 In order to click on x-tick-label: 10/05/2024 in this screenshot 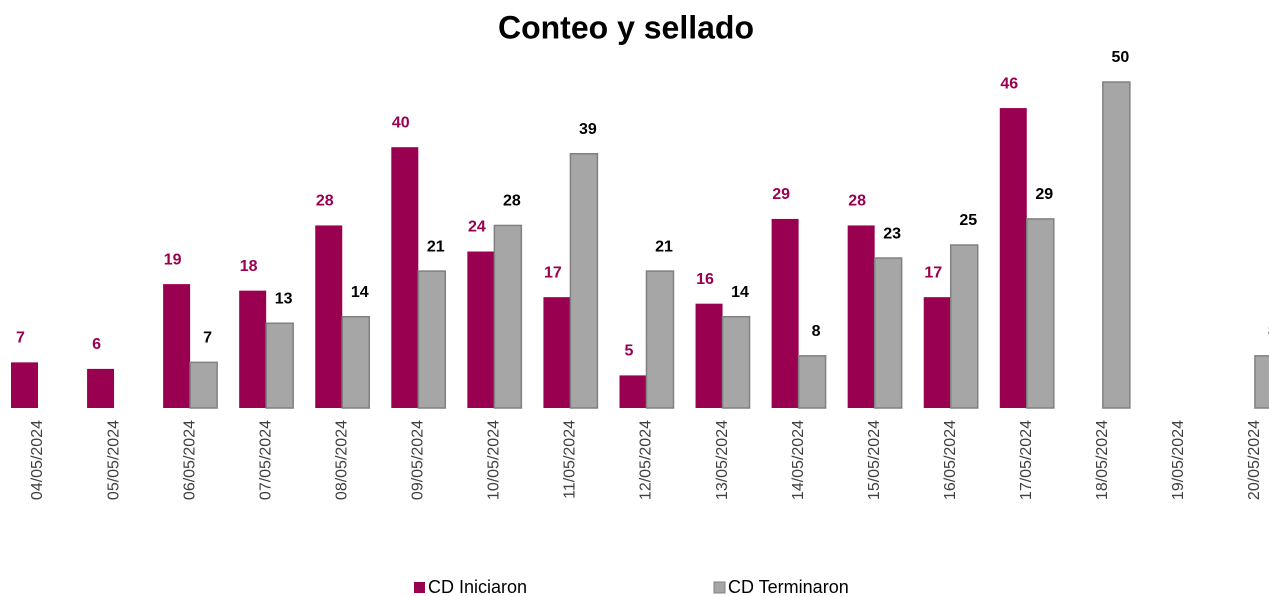, I will do `click(494, 460)`.